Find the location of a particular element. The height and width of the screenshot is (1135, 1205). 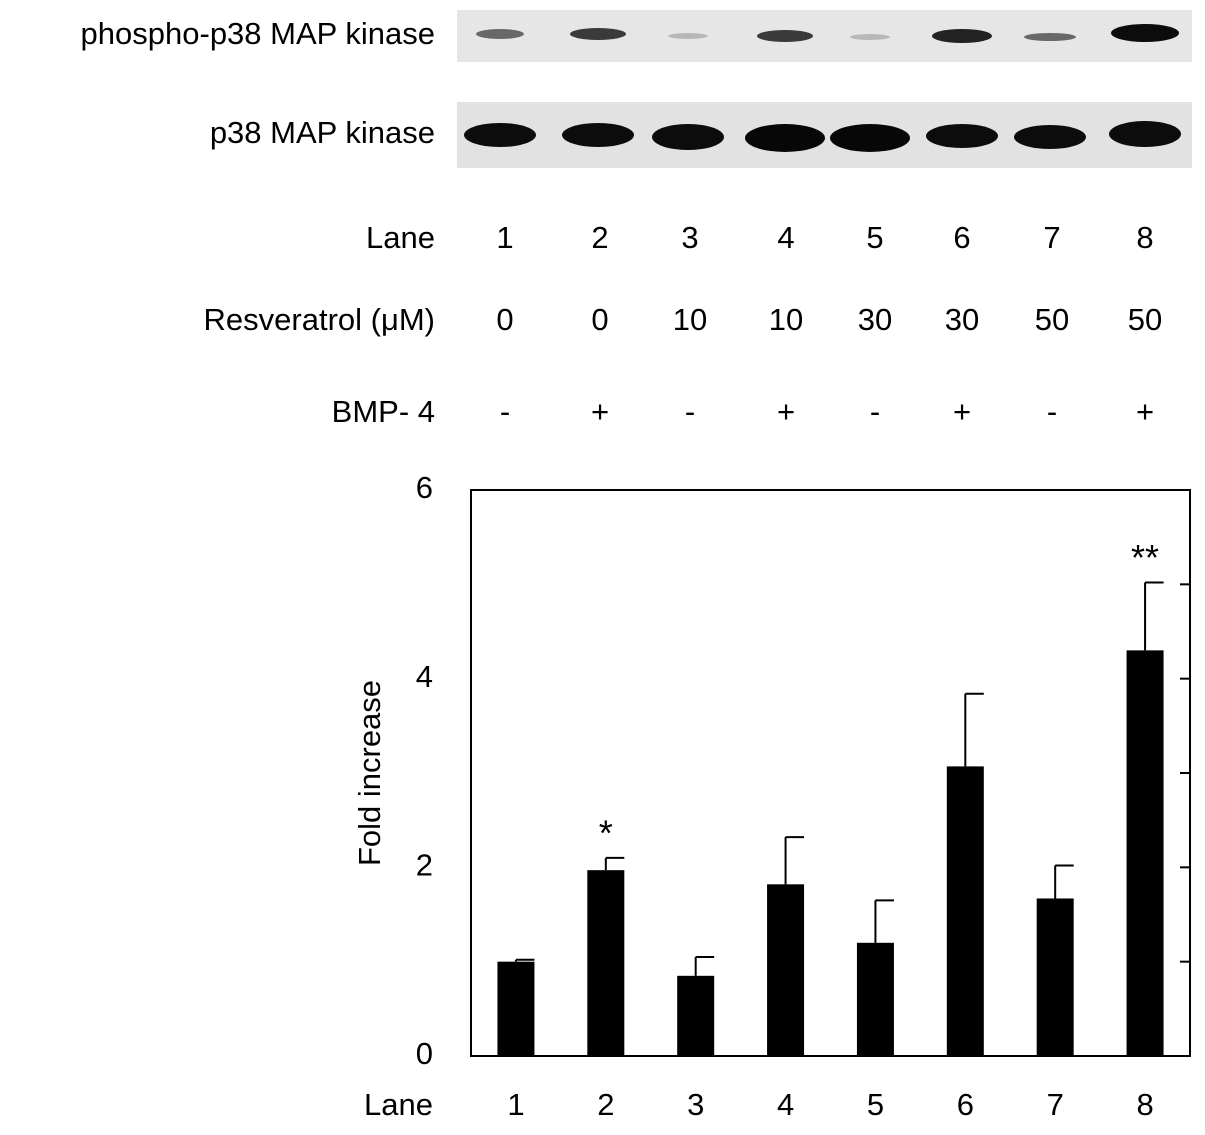

x-tick-label: 3 is located at coordinates (695, 1104).